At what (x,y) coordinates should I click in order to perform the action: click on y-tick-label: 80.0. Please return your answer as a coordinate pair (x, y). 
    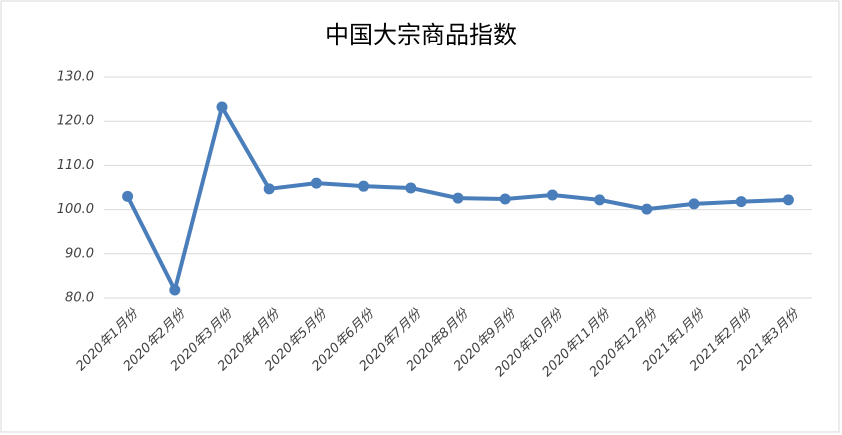
    Looking at the image, I should click on (79, 298).